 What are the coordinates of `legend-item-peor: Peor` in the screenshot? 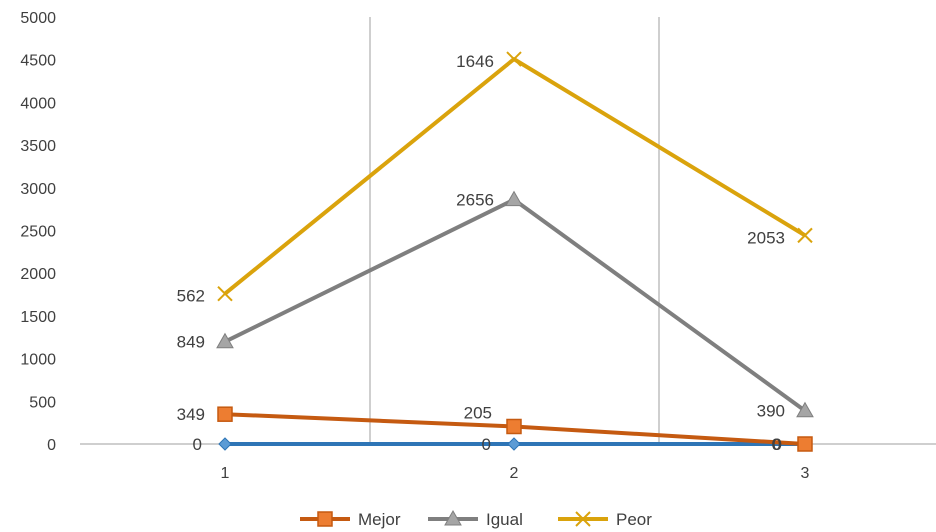 It's located at (605, 519).